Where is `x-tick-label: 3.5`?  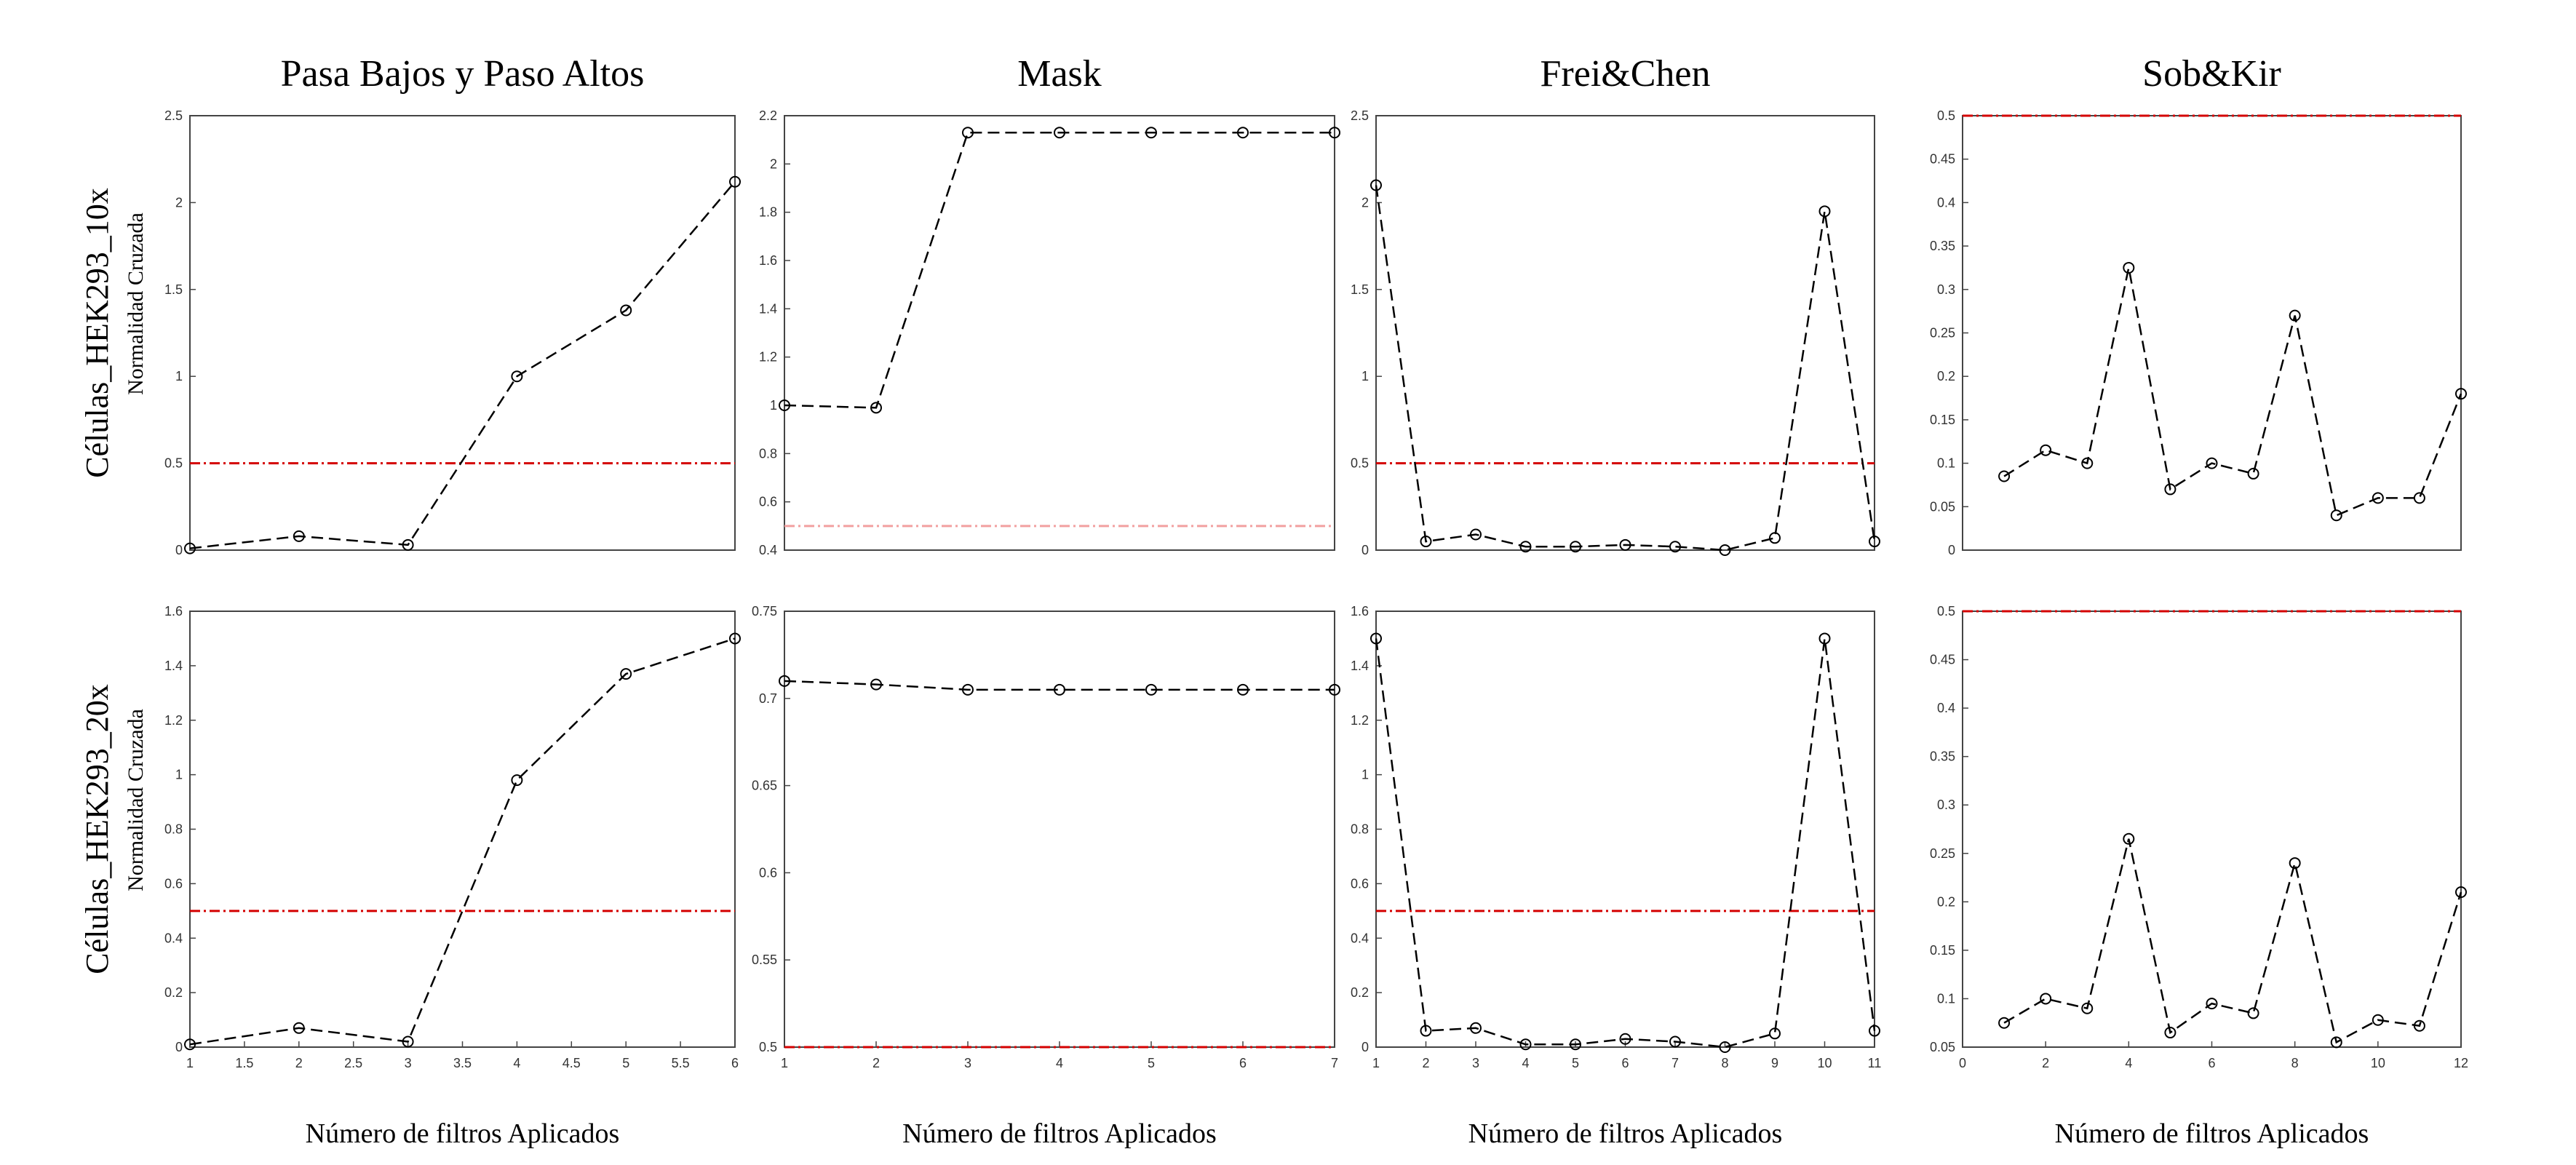
x-tick-label: 3.5 is located at coordinates (462, 1063).